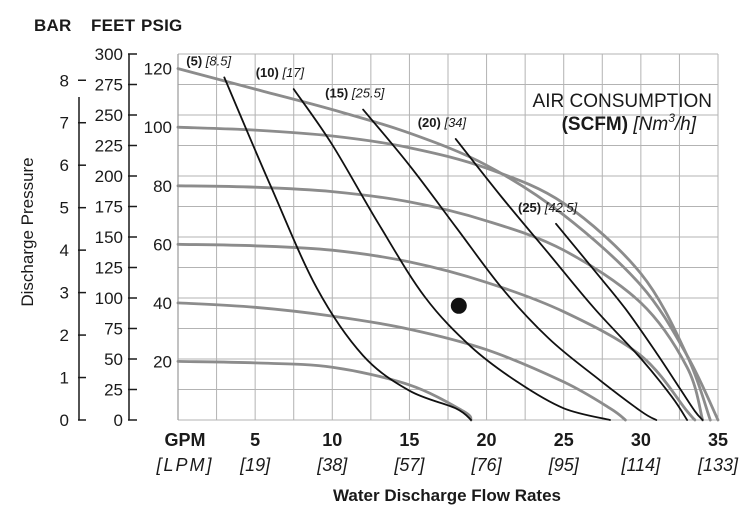 Image resolution: width=753 pixels, height=513 pixels. What do you see at coordinates (64, 208) in the screenshot?
I see `bar-tick-label: 5` at bounding box center [64, 208].